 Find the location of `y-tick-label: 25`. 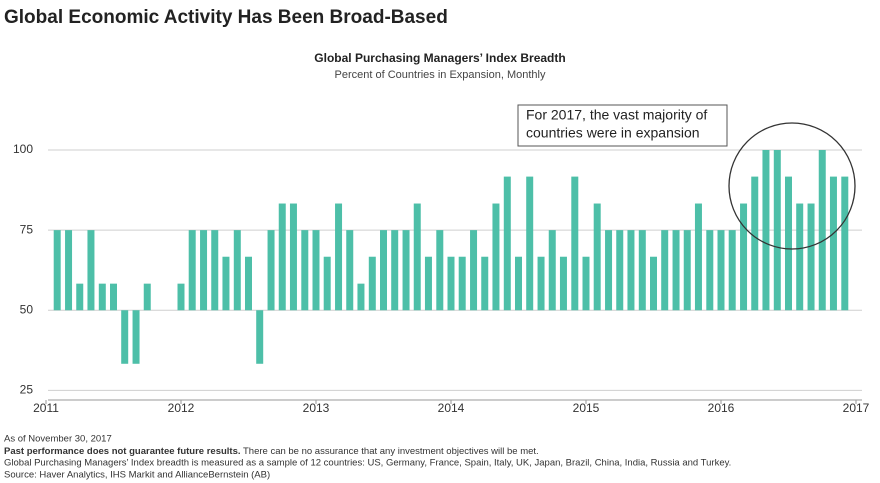

y-tick-label: 25 is located at coordinates (27, 390).